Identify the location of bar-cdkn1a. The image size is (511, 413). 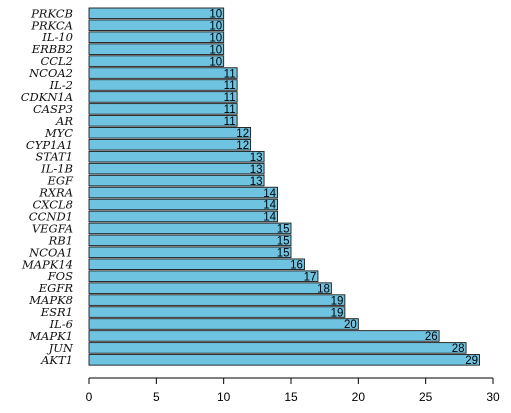
(163, 97).